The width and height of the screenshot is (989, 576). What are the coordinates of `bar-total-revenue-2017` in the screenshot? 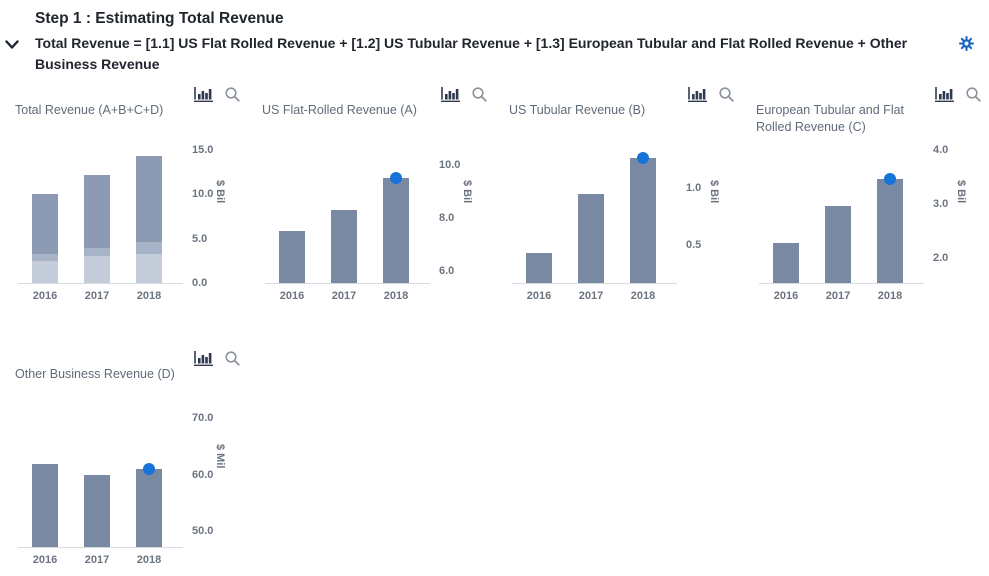 It's located at (97, 228).